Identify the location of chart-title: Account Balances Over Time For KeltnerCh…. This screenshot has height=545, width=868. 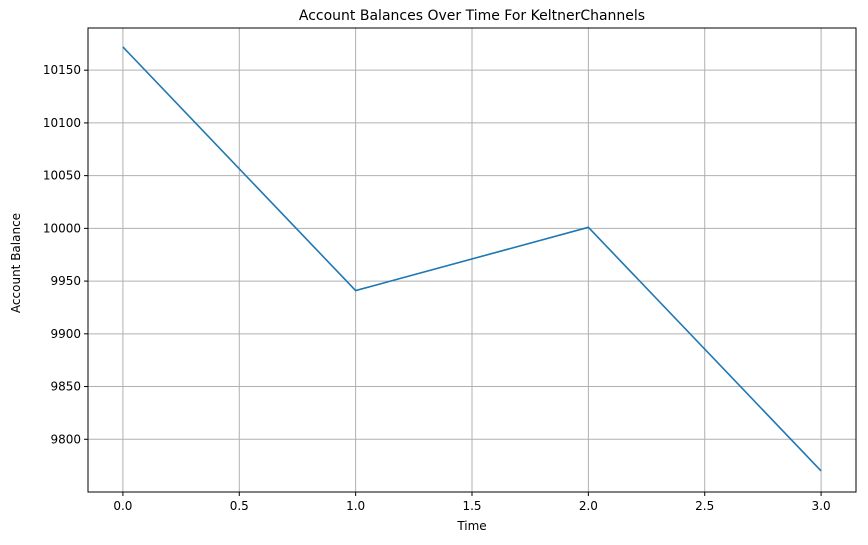
(472, 16).